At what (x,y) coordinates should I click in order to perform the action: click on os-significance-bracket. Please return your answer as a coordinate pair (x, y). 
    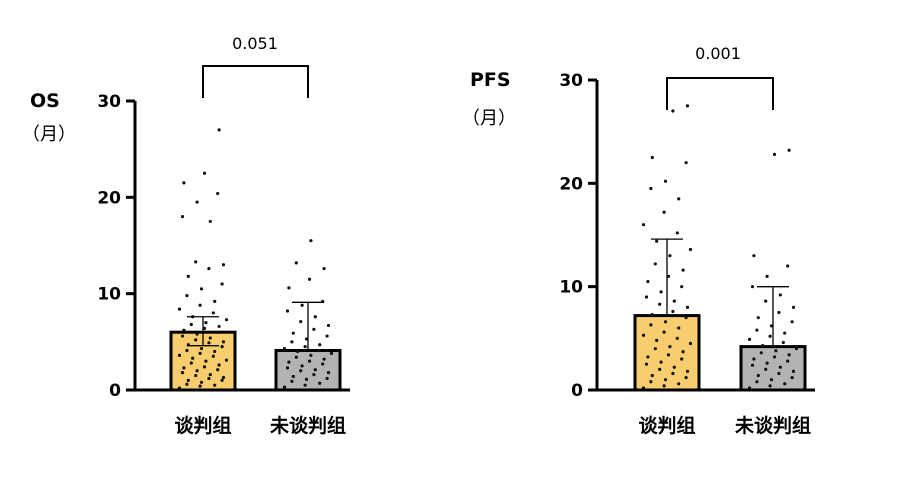
    Looking at the image, I should click on (255, 81).